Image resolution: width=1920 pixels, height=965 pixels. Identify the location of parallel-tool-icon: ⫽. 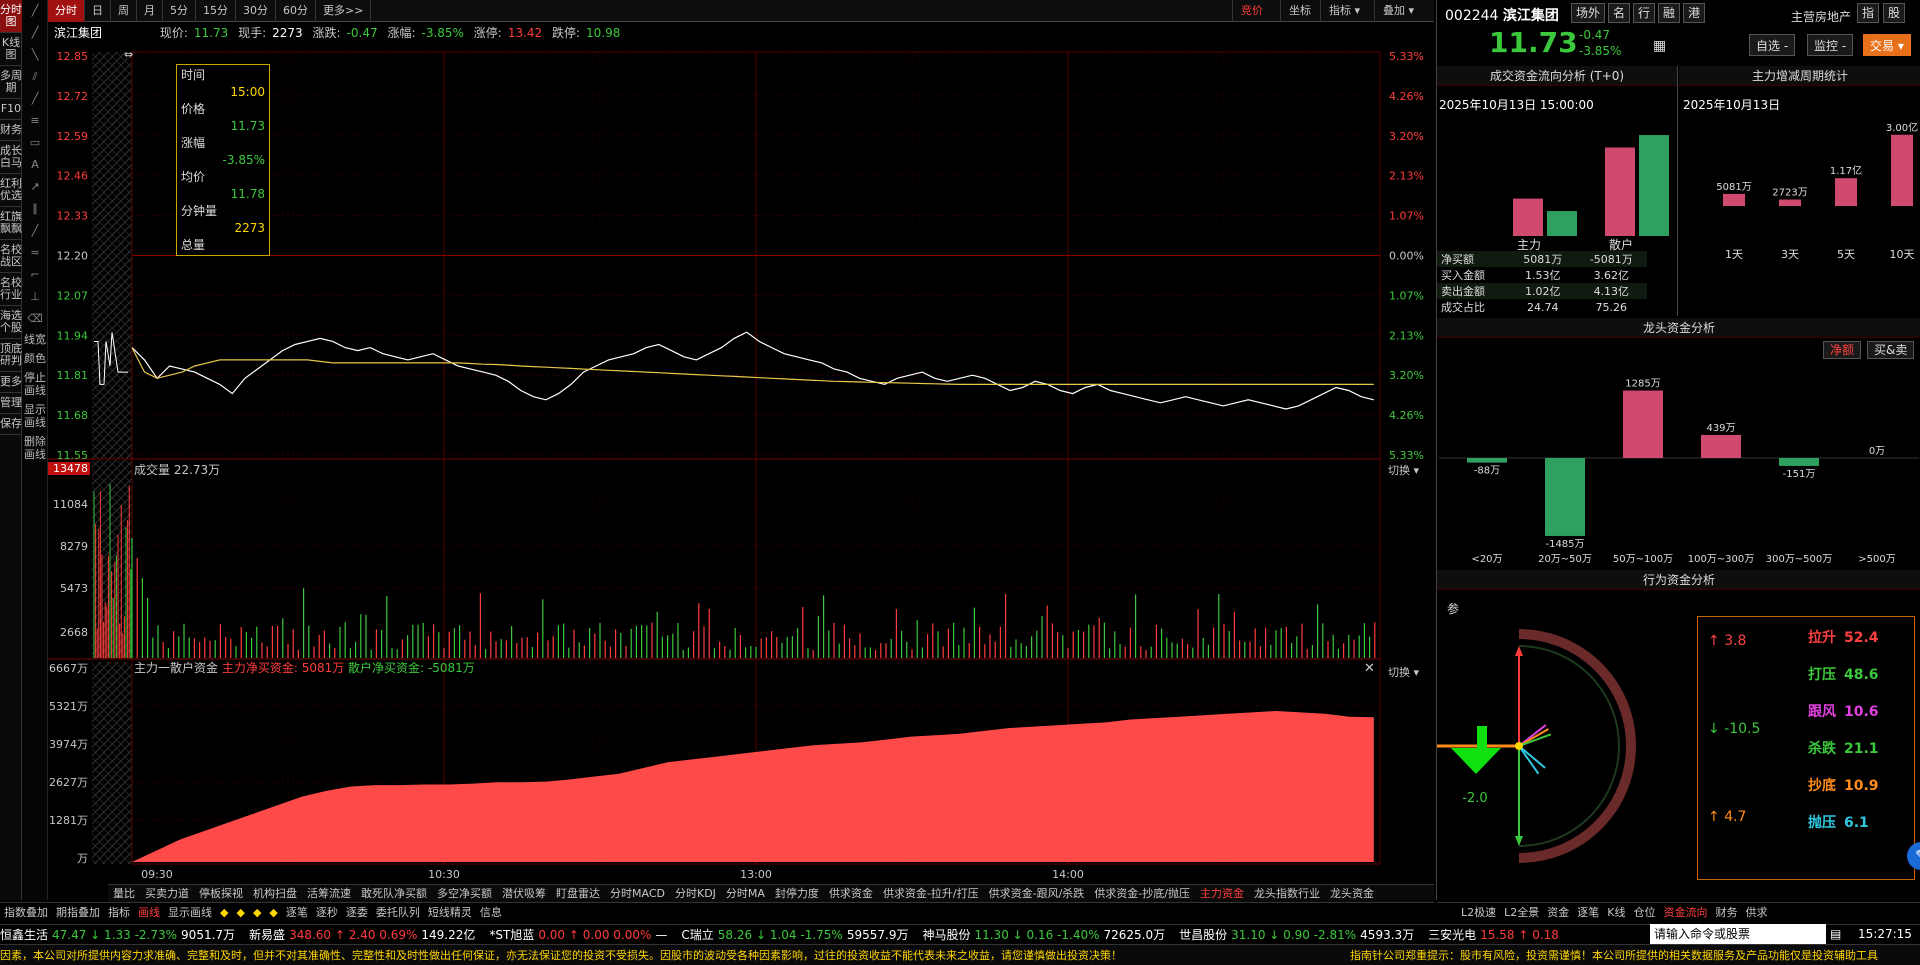
(35, 76).